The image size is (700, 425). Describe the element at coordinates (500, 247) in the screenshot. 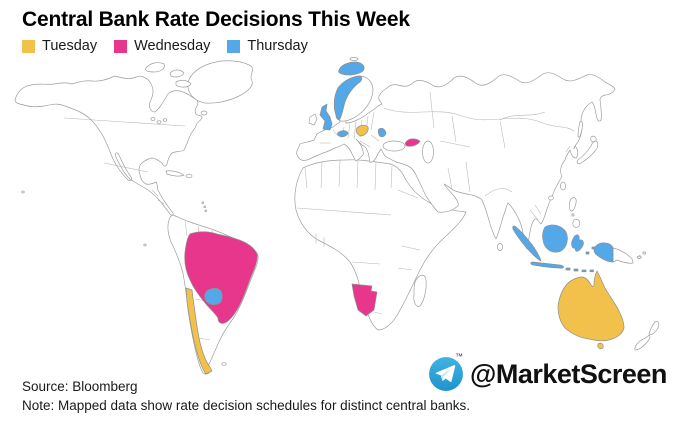

I see `sri-lanka` at that location.